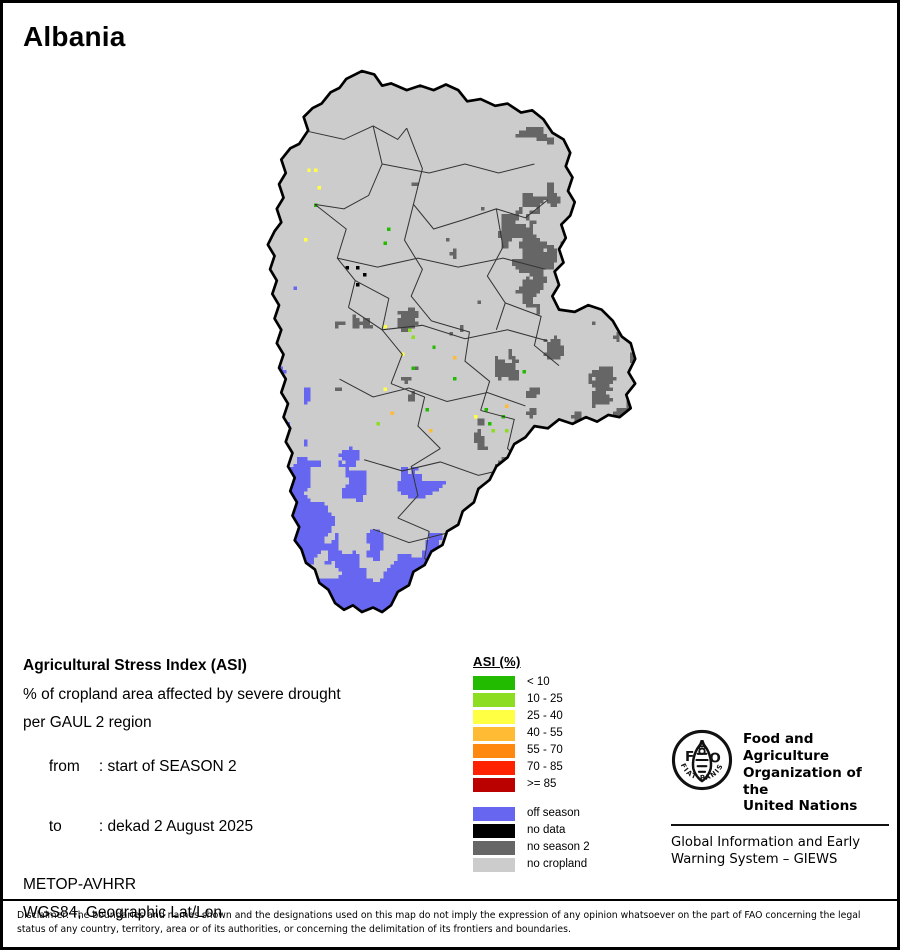 This screenshot has width=900, height=950. I want to click on legend-label: 40 - 55, so click(545, 732).